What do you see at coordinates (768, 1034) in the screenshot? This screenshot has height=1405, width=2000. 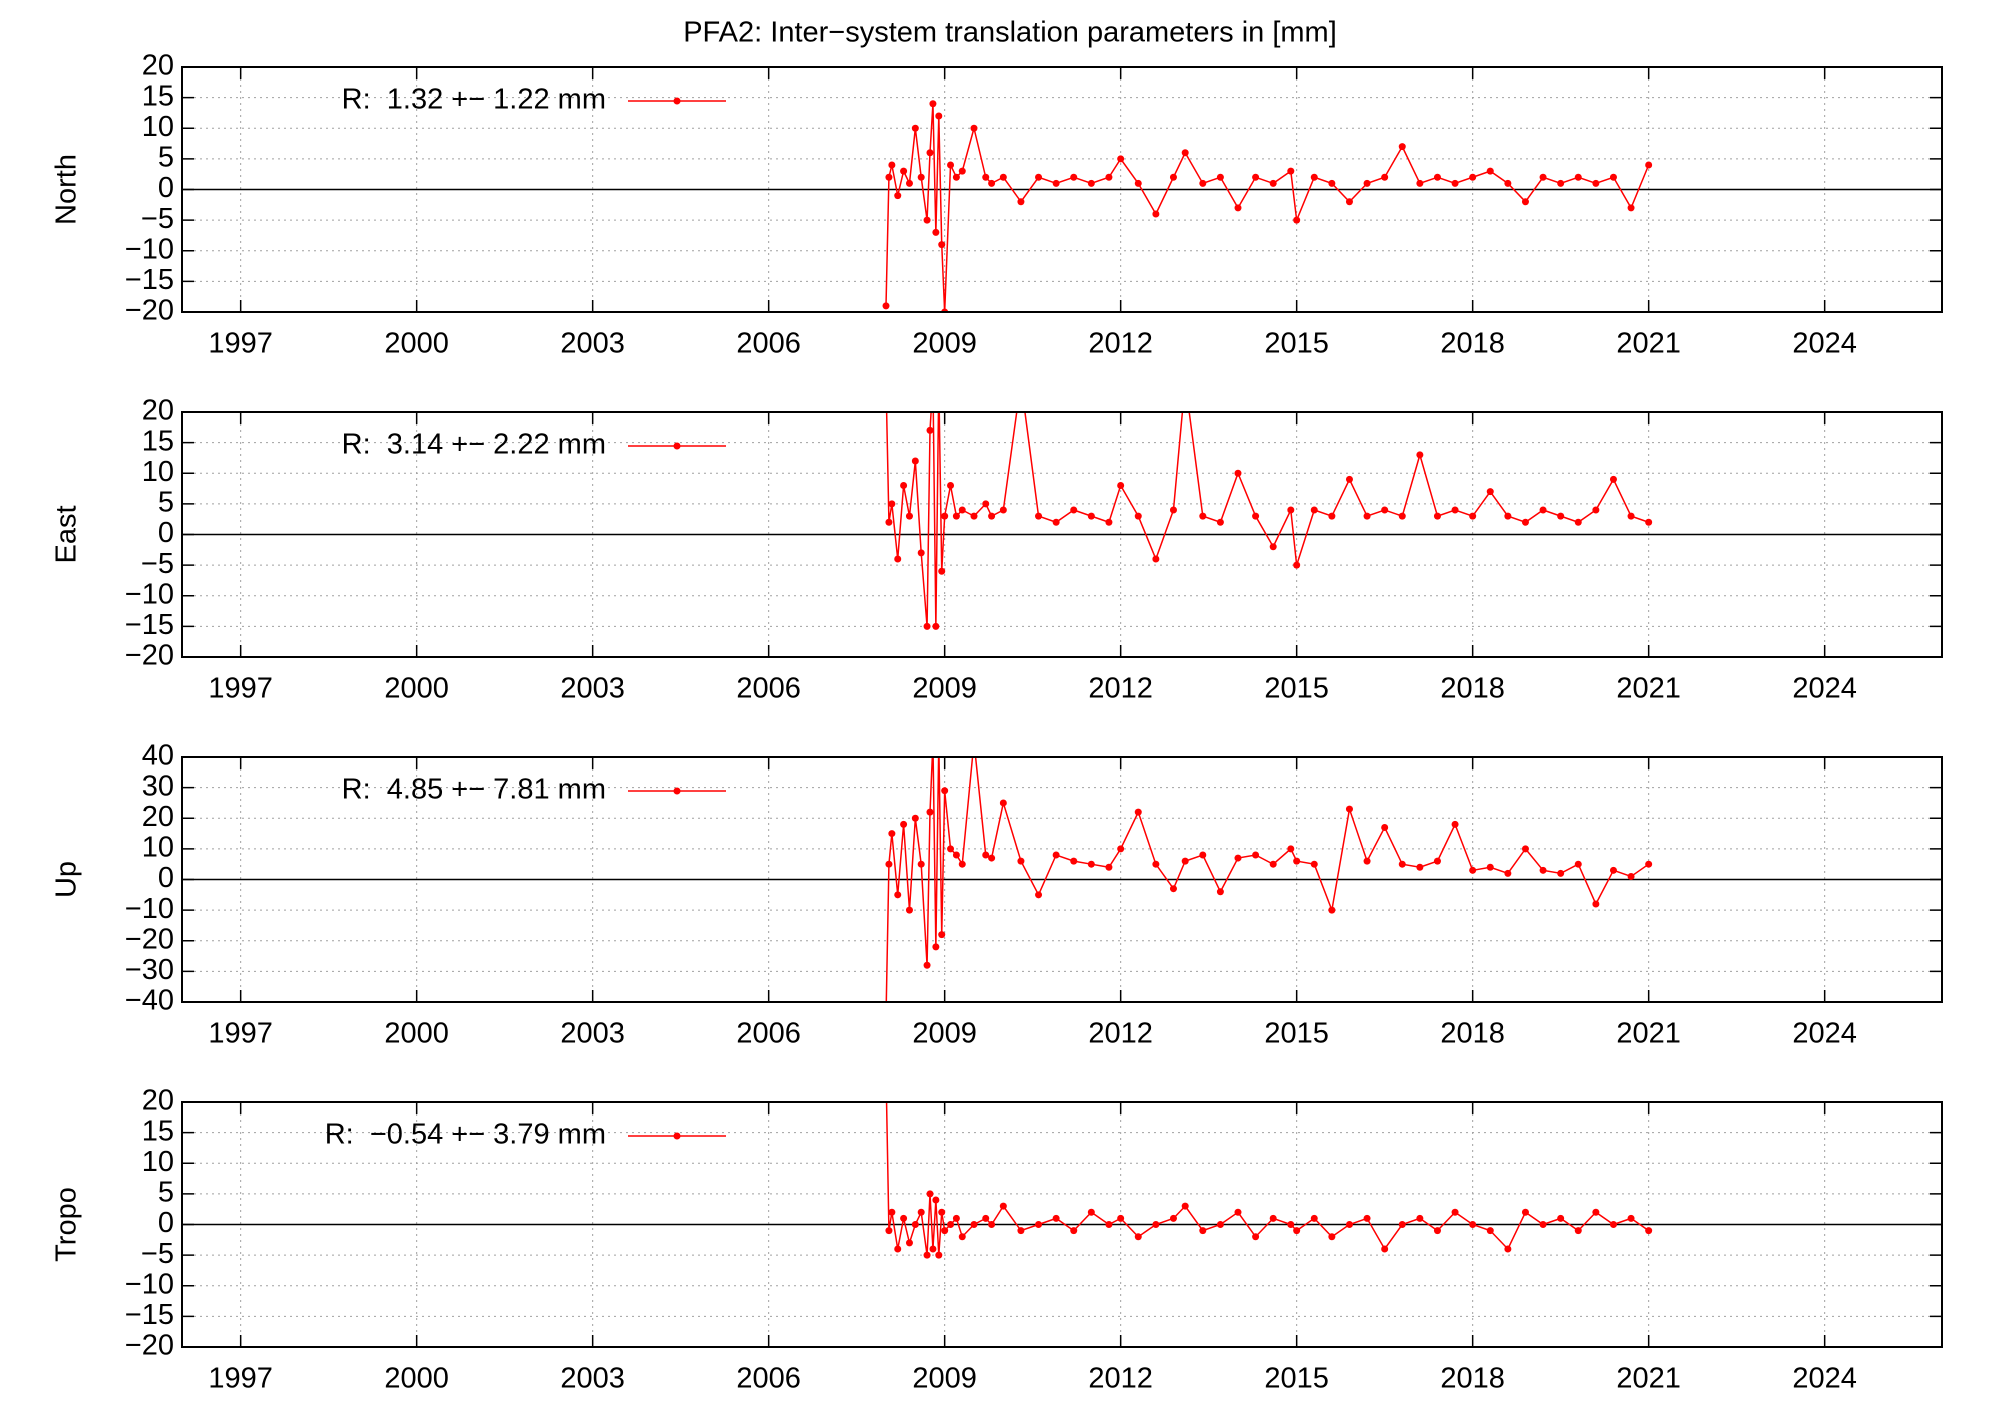 I see `x-tick-label: 2006` at bounding box center [768, 1034].